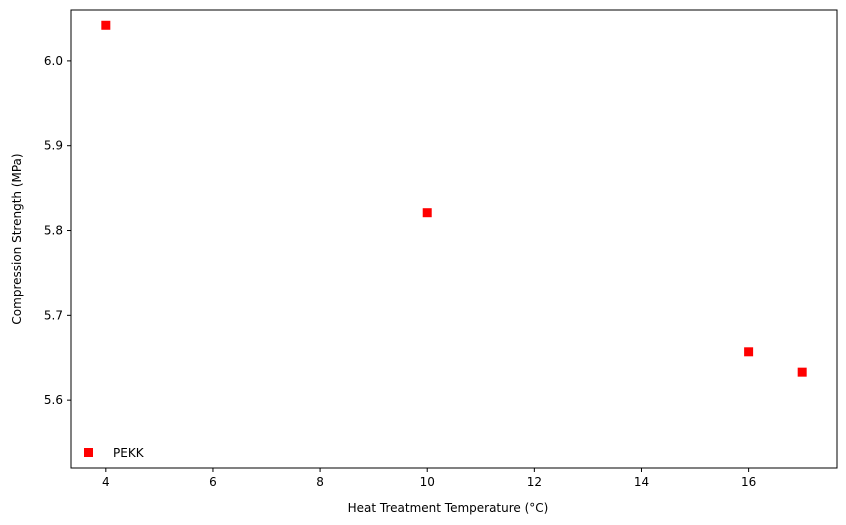 Image resolution: width=846 pixels, height=525 pixels. What do you see at coordinates (320, 482) in the screenshot?
I see `x-tick-label: 8` at bounding box center [320, 482].